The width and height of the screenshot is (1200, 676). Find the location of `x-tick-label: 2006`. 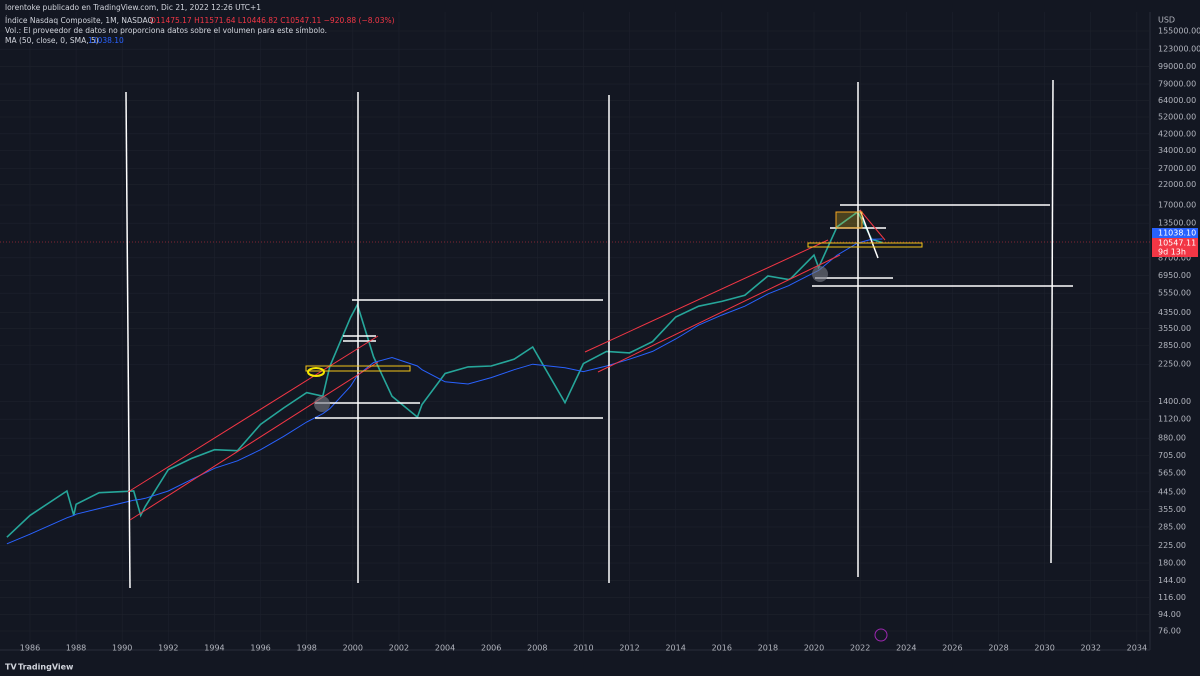

x-tick-label: 2006 is located at coordinates (491, 648).